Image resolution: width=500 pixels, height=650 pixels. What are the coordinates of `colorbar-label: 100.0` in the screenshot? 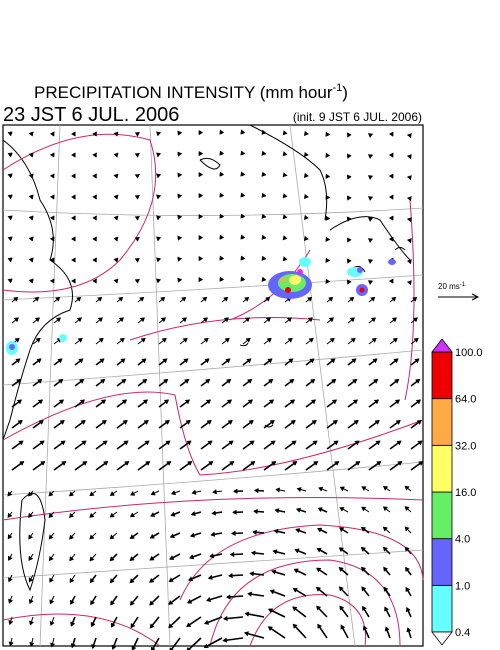 It's located at (469, 353).